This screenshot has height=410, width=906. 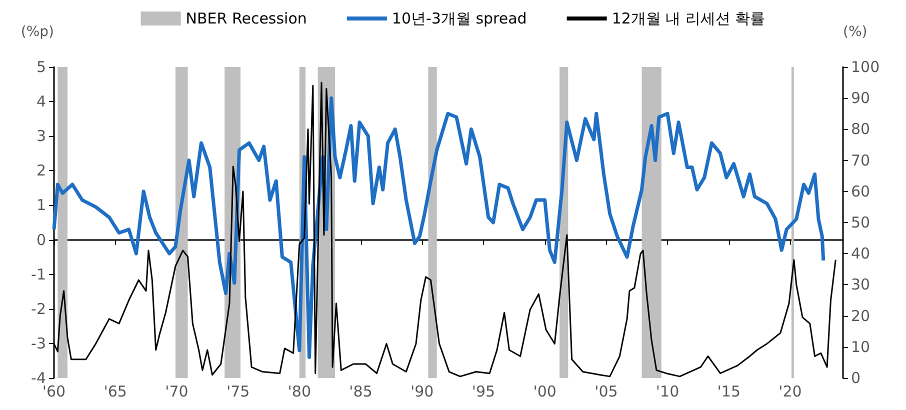 What do you see at coordinates (38, 274) in the screenshot?
I see `y-tick-label: -1` at bounding box center [38, 274].